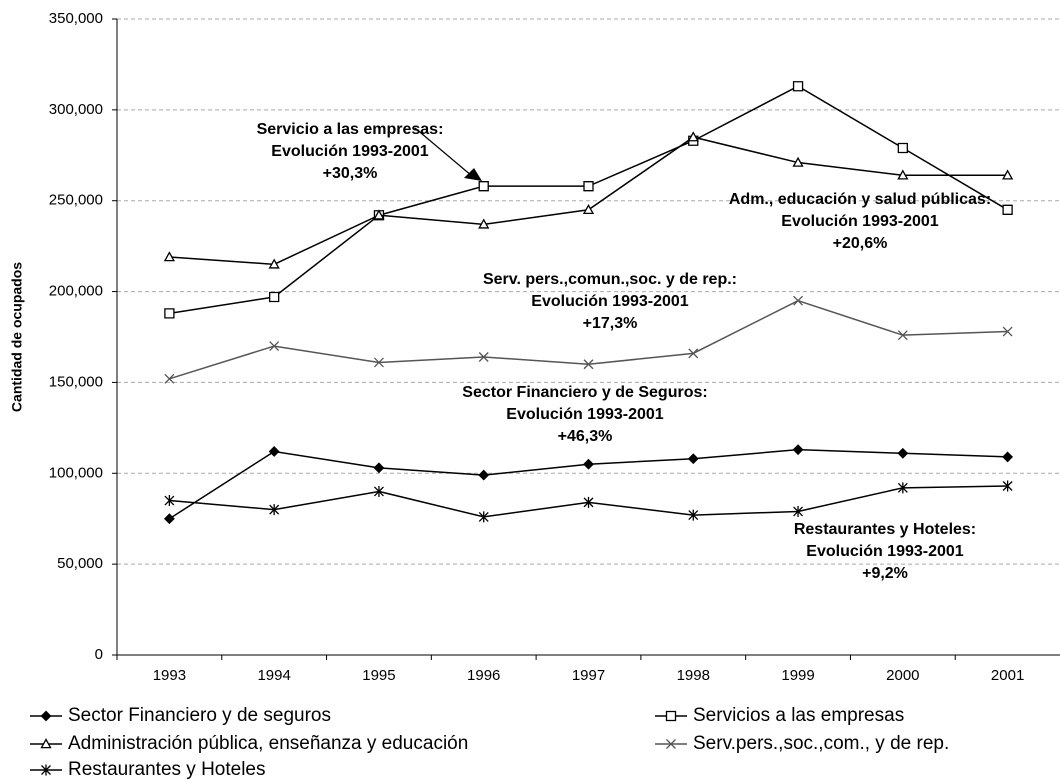 The image size is (1060, 784). What do you see at coordinates (902, 675) in the screenshot?
I see `x-tick-label: 2000` at bounding box center [902, 675].